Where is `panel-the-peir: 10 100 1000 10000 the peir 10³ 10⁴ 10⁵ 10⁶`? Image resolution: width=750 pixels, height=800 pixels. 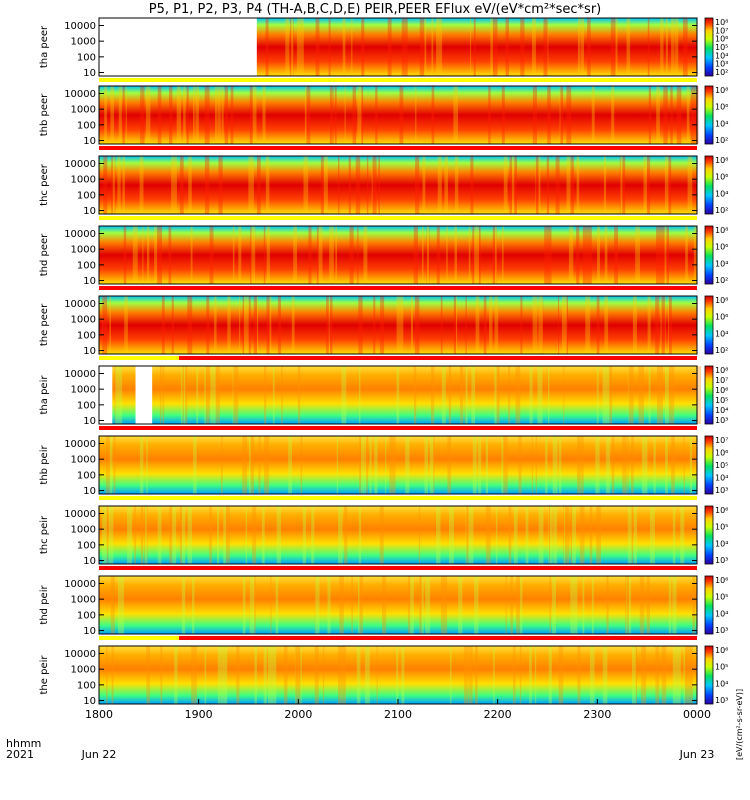 panel-the-peir: 10 100 1000 10000 the peir 10³ 10⁴ 10⁵ 10⁶ is located at coordinates (383, 676).